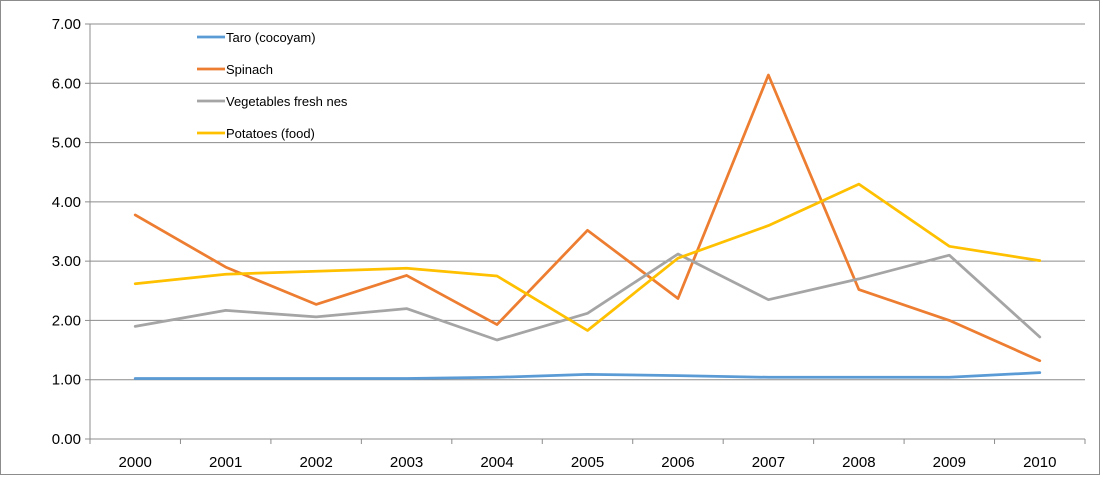 This screenshot has height=480, width=1100. Describe the element at coordinates (66, 202) in the screenshot. I see `y-tick-label-4: 4.00` at that location.